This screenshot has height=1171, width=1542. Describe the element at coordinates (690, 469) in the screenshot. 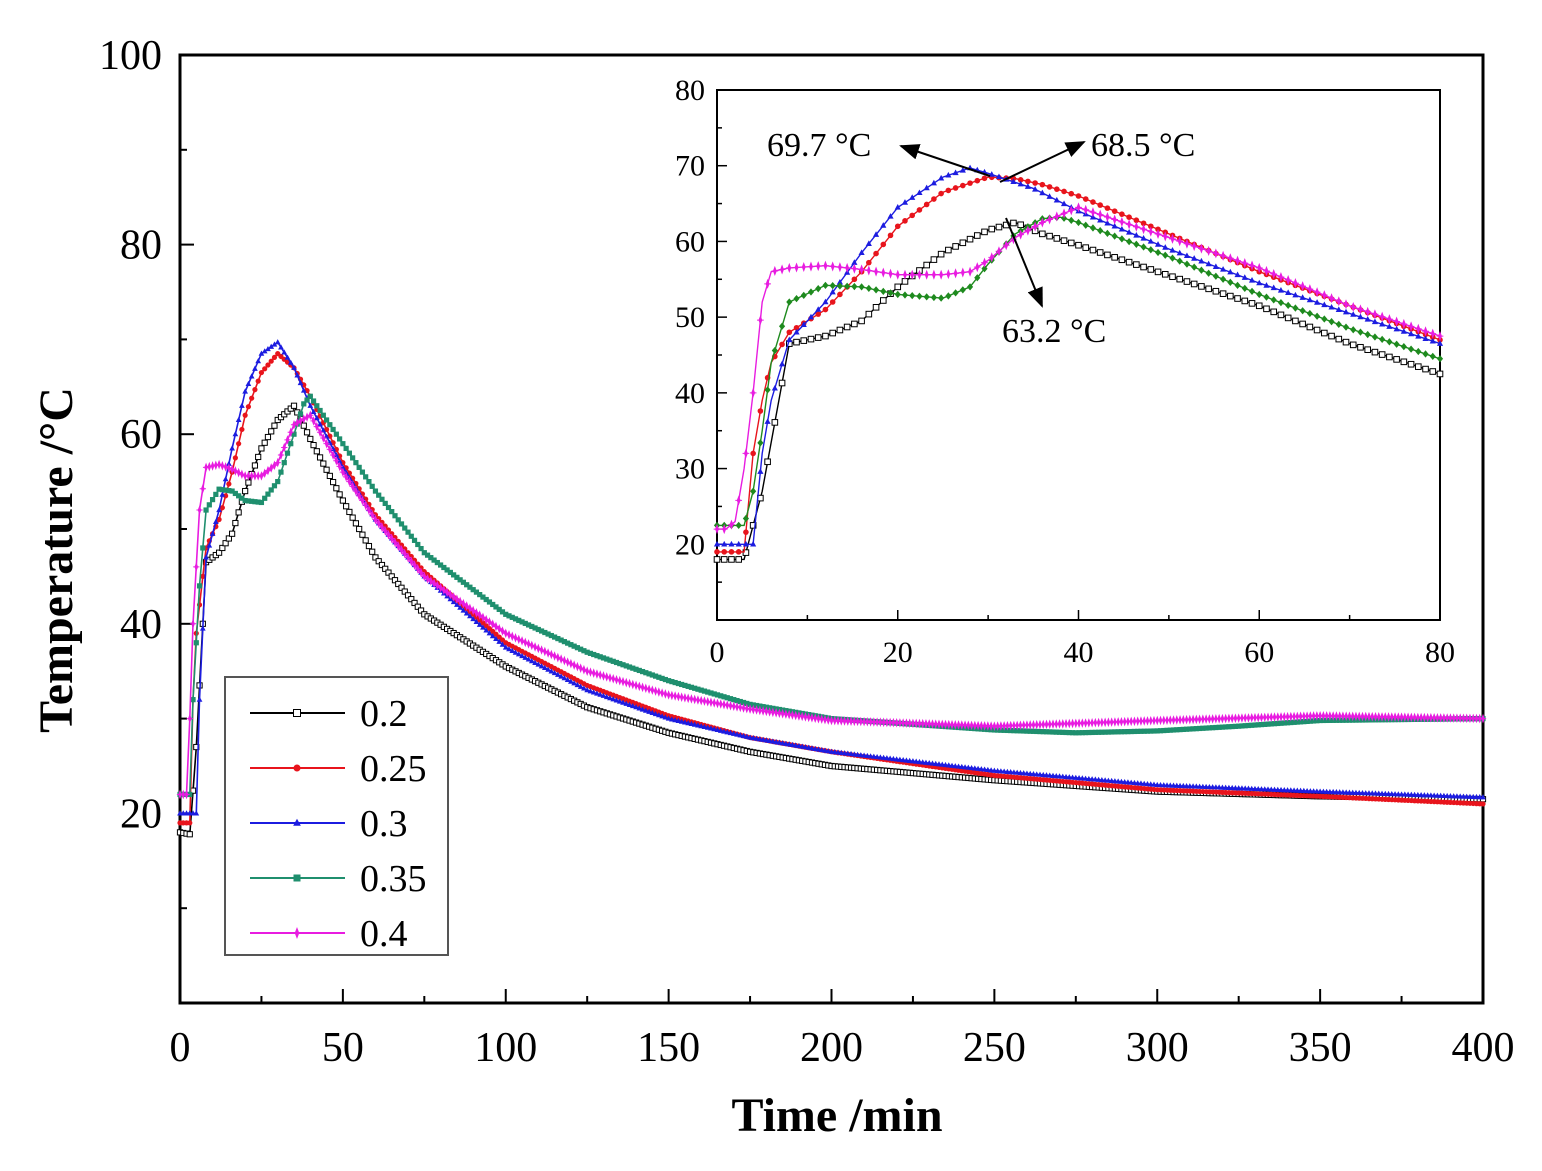

I see `y-tick-label: 30` at that location.